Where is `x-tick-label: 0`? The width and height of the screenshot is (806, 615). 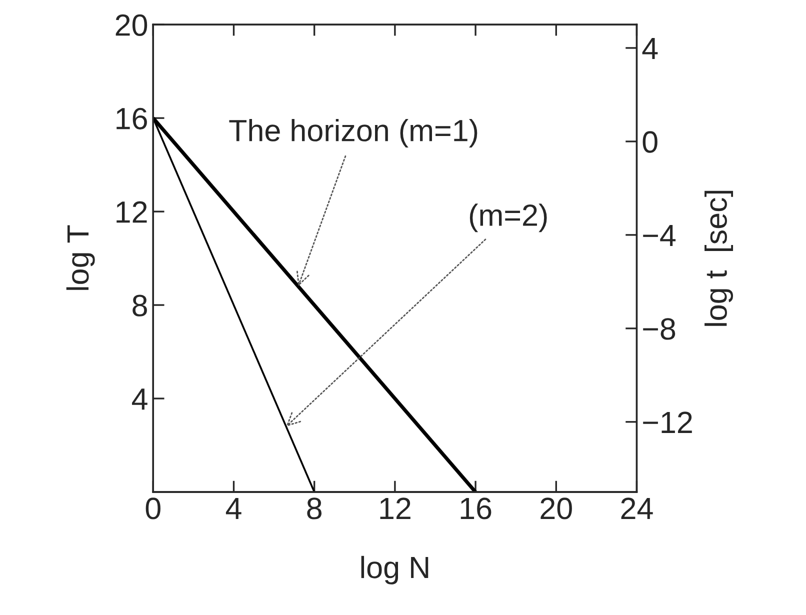
x-tick-label: 0 is located at coordinates (153, 509).